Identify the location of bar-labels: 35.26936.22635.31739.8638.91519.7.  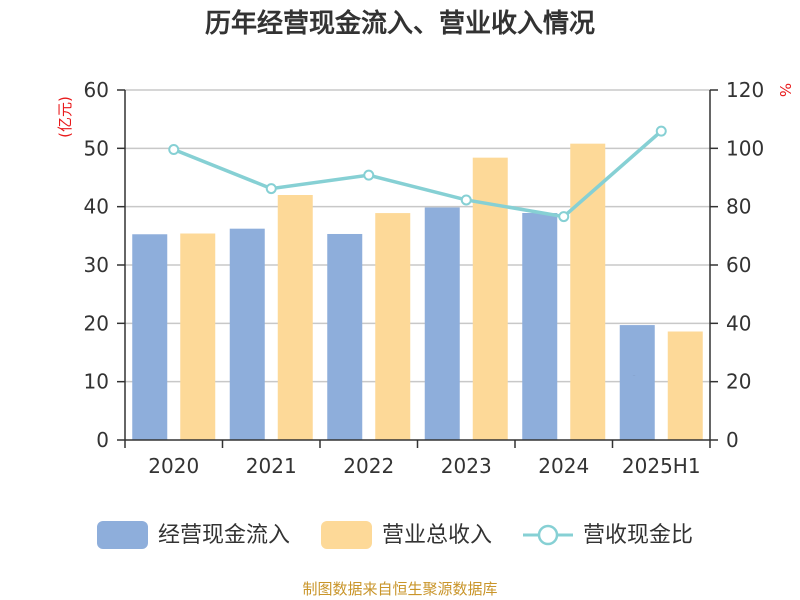
(637, 384).